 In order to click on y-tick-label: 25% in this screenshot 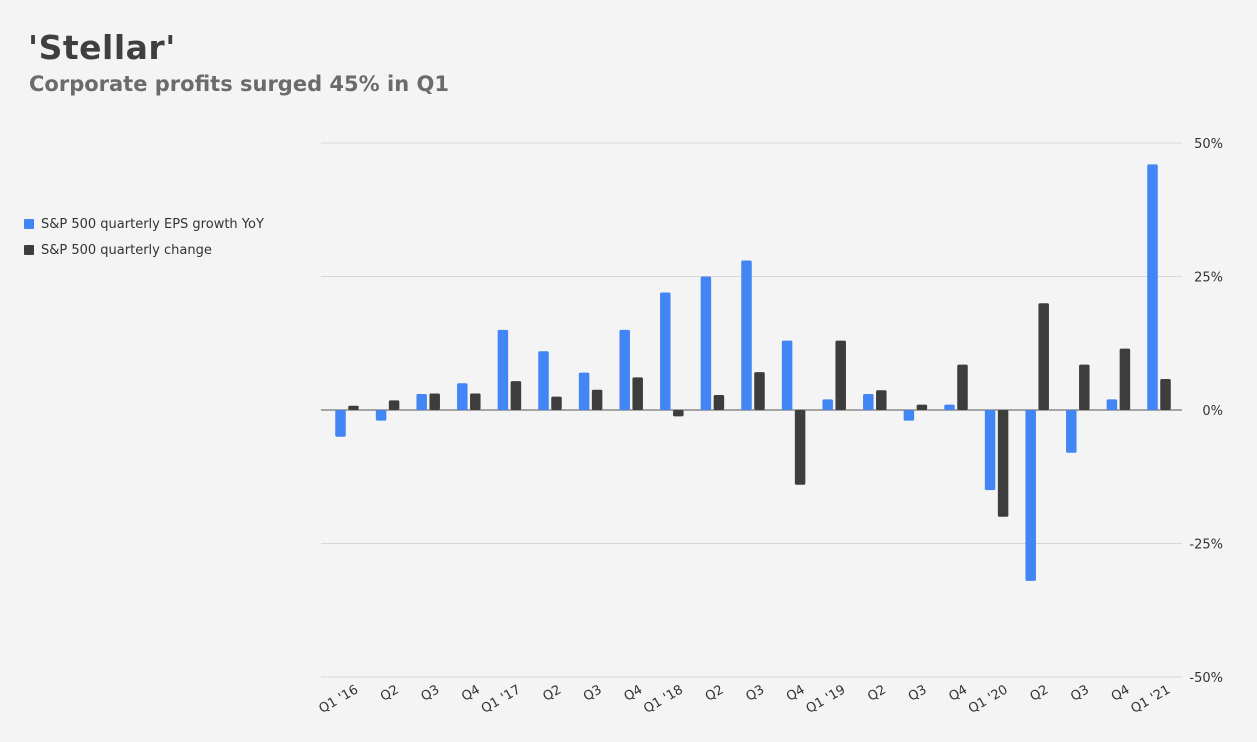, I will do `click(1208, 278)`.